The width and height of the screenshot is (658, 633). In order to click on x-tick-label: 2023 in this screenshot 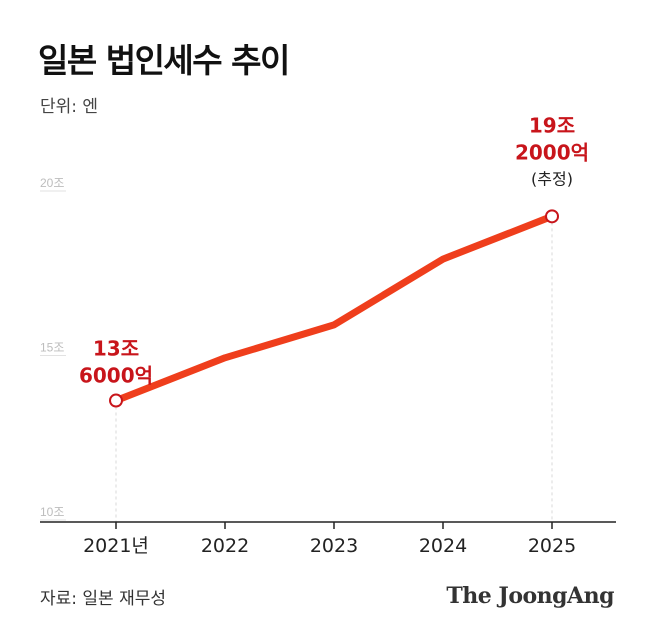, I will do `click(334, 546)`.